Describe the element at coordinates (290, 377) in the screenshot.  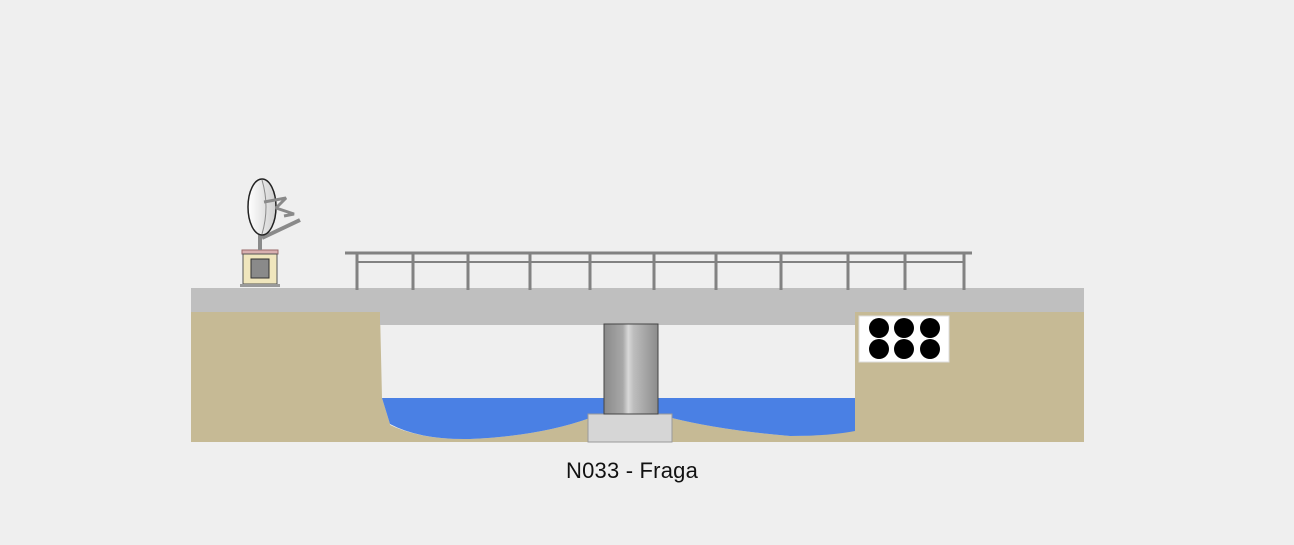
I see `left-bank` at that location.